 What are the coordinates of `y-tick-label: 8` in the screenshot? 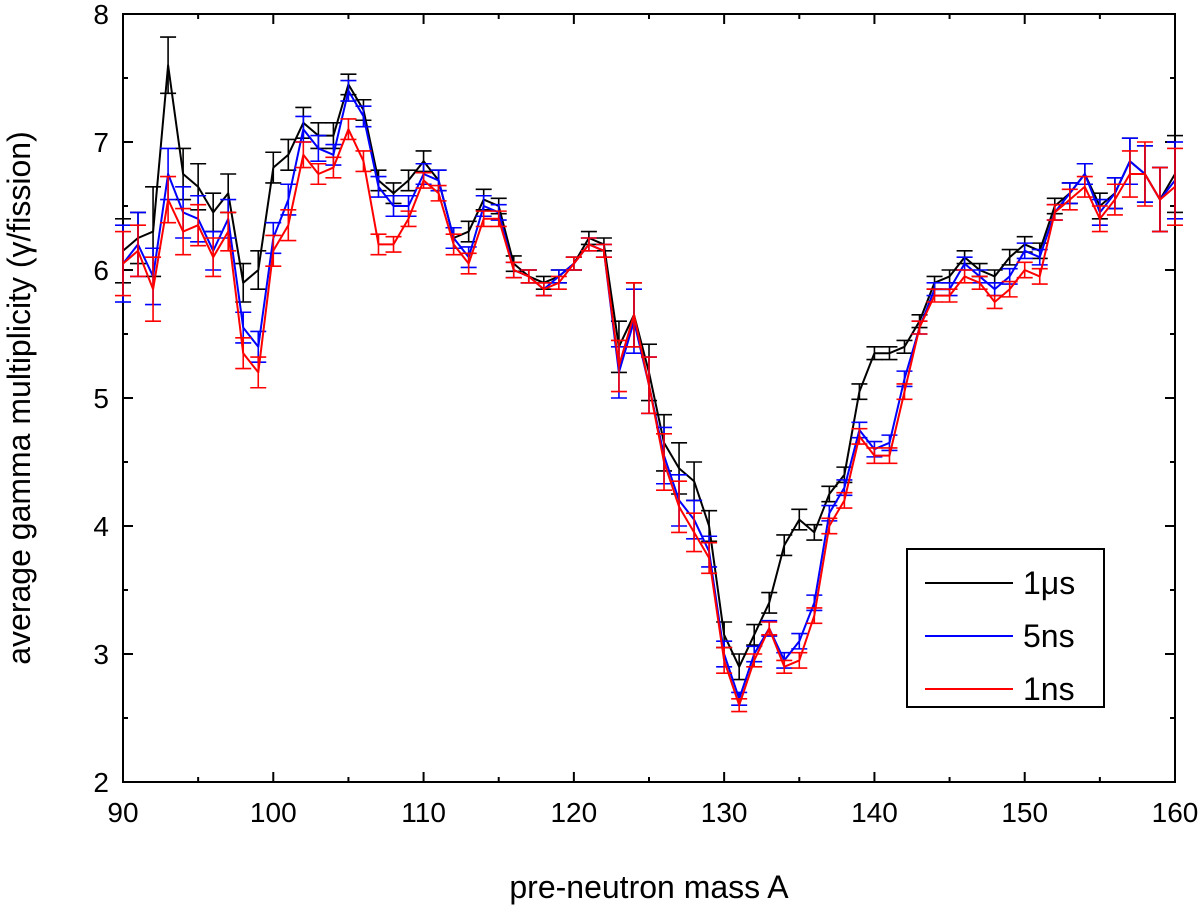 It's located at (101, 15).